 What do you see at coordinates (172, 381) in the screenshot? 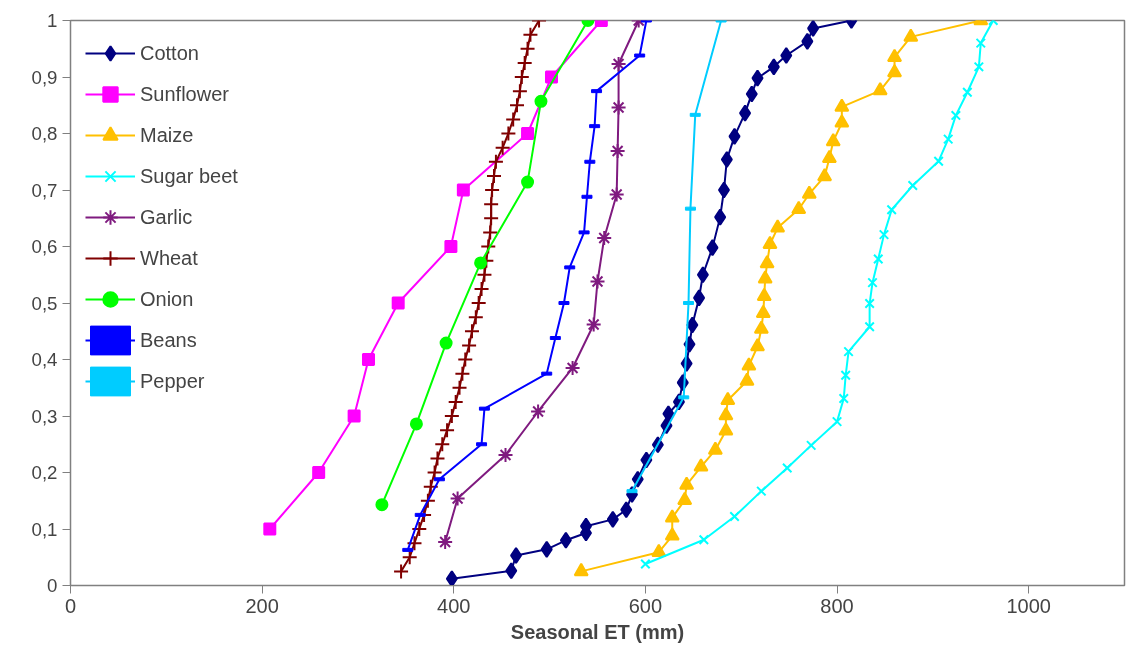
I see `legend-label: Pepper` at bounding box center [172, 381].